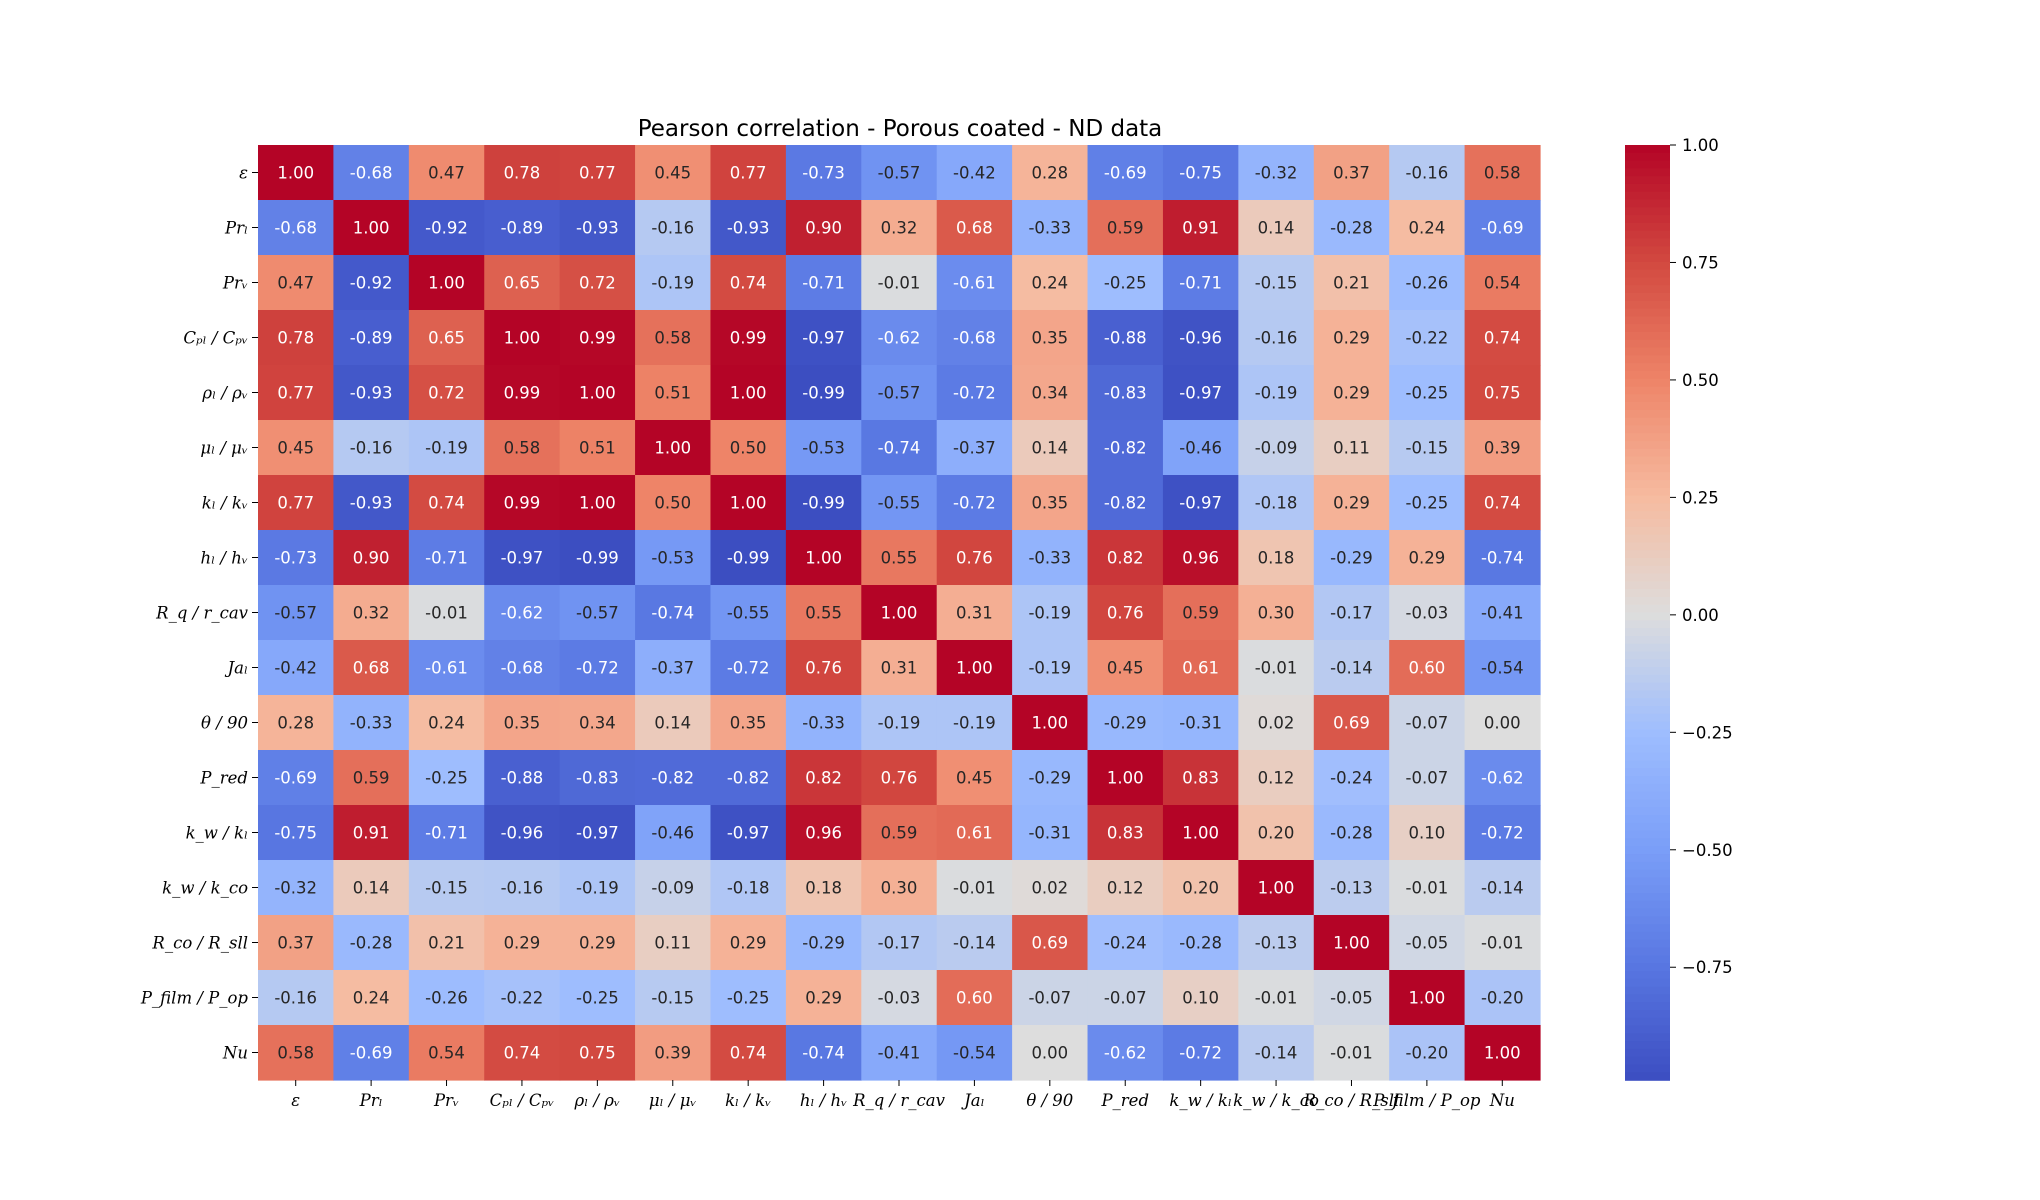  What do you see at coordinates (1049, 833) in the screenshot?
I see `cell-value-label: -0.31` at bounding box center [1049, 833].